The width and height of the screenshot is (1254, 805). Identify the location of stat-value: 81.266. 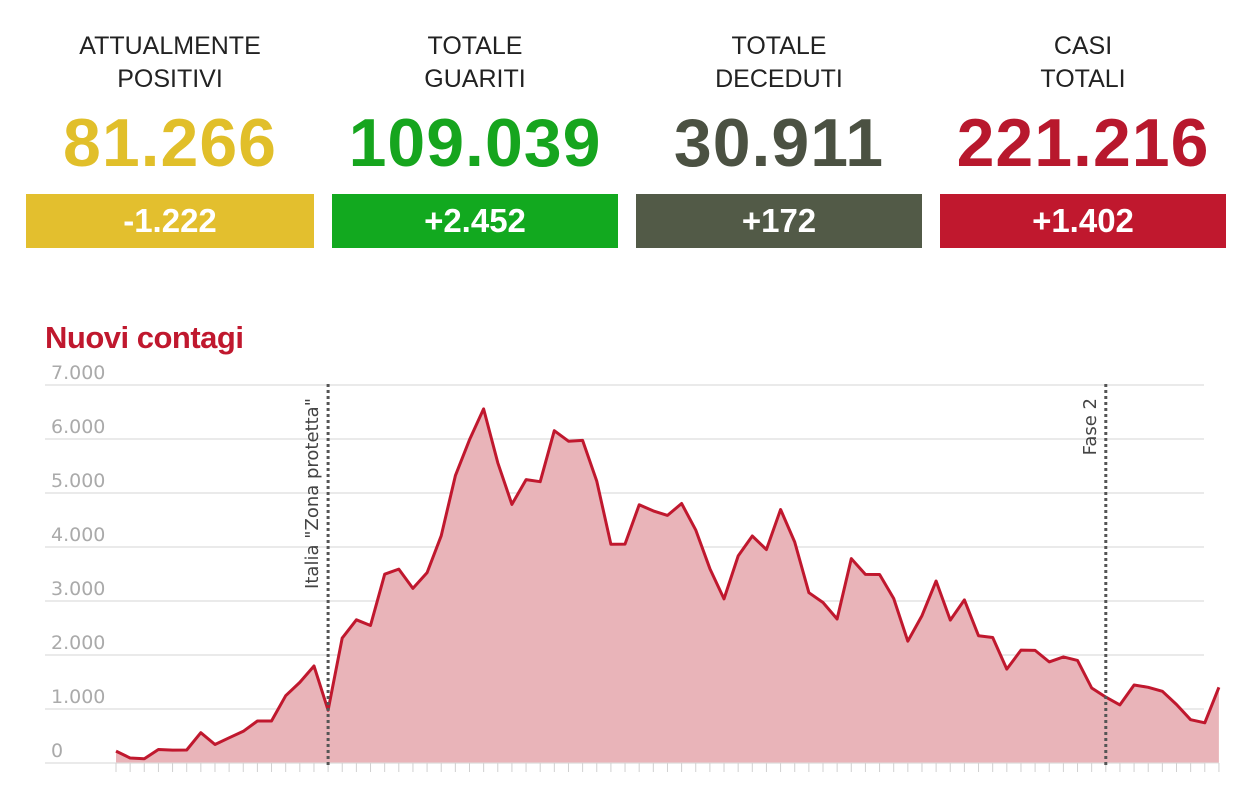
(170, 143).